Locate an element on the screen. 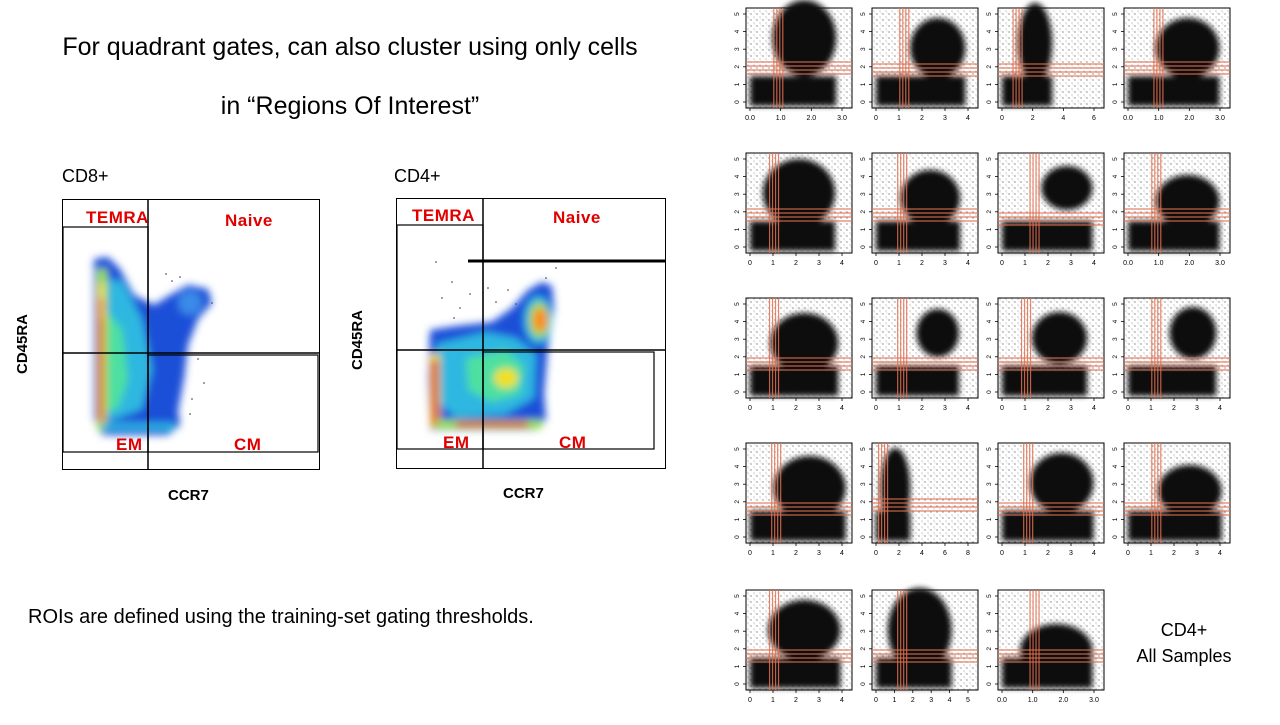 Image resolution: width=1280 pixels, height=725 pixels. cd4-plot-svg is located at coordinates (531, 333).